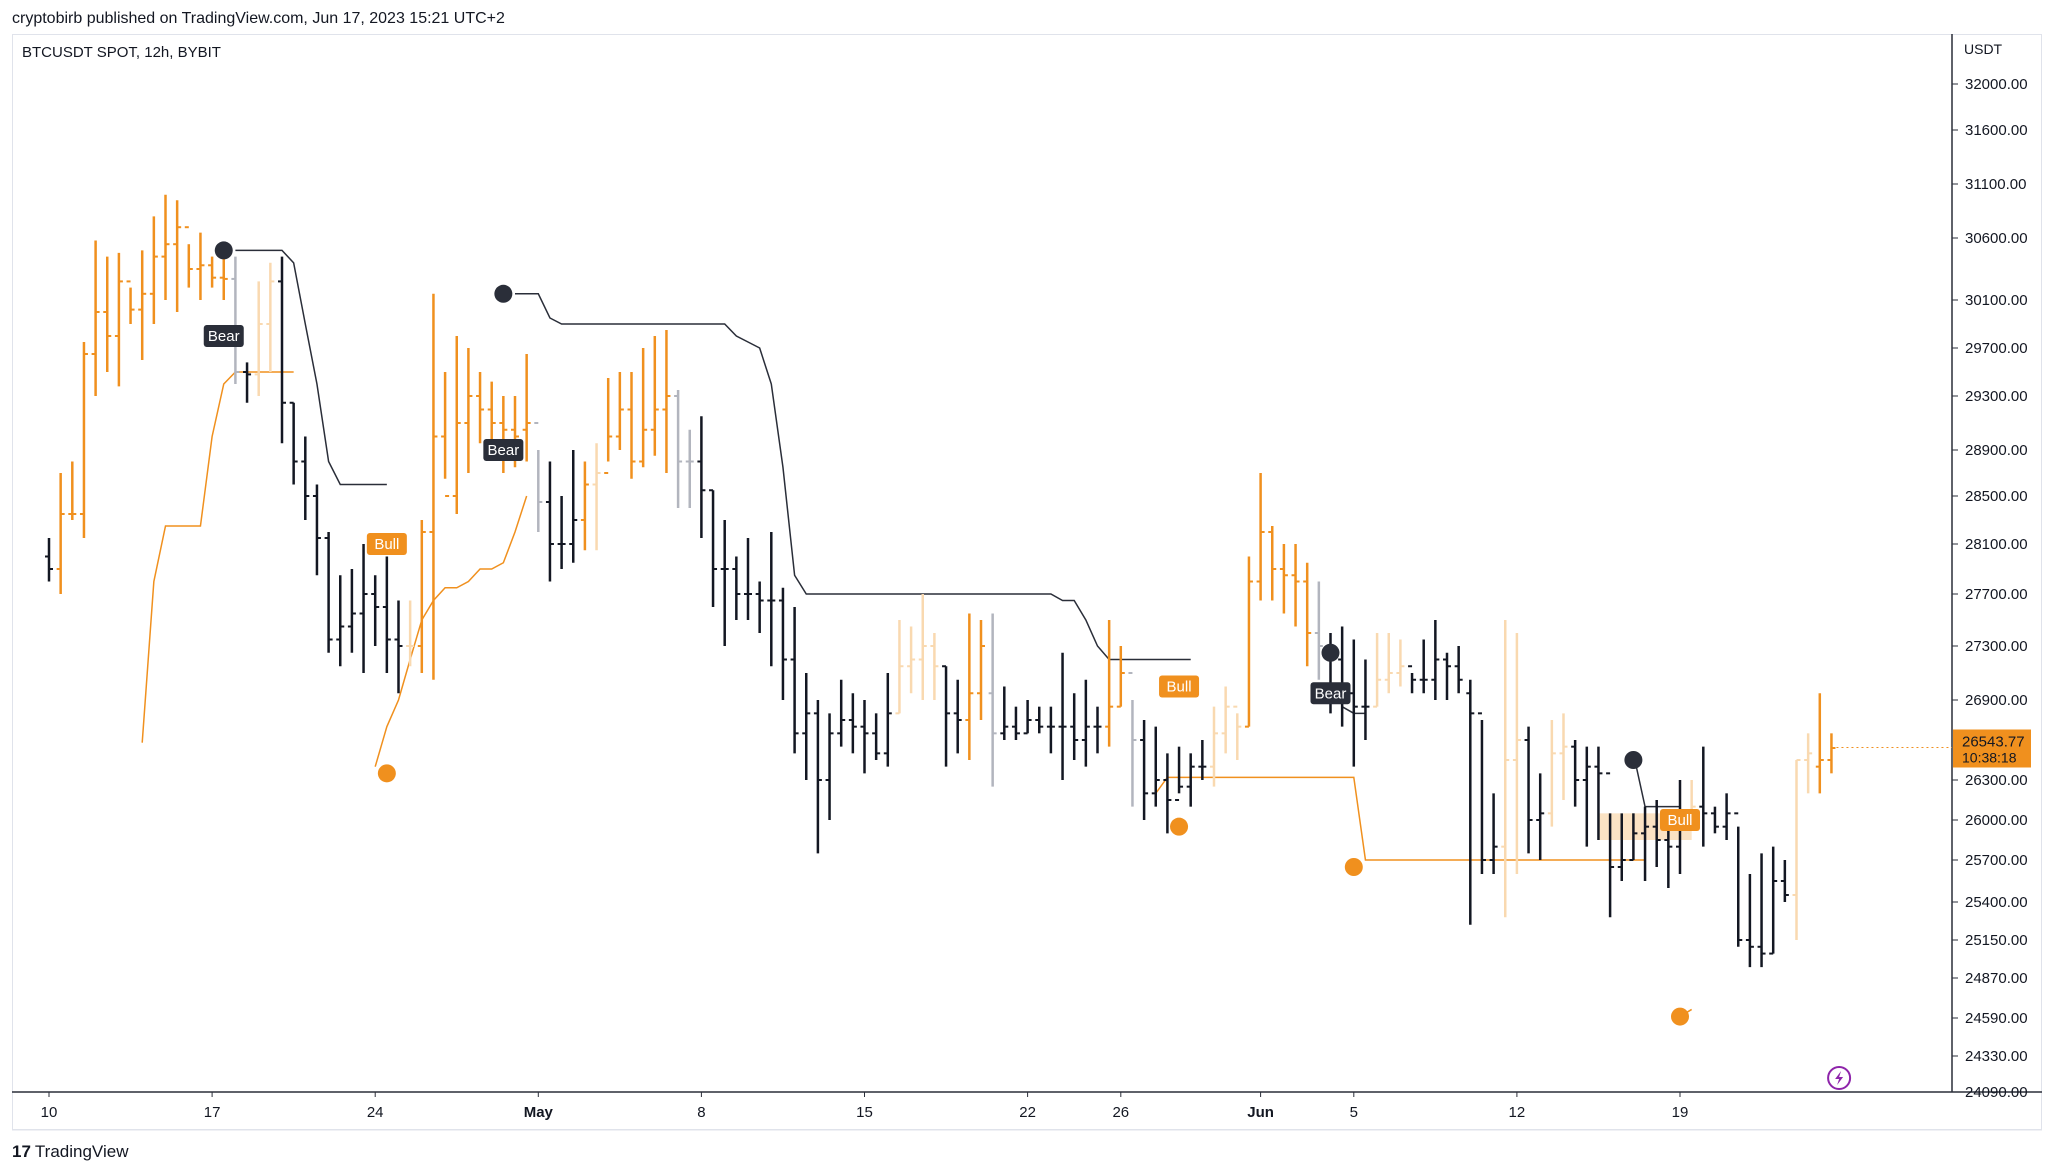 Image resolution: width=2048 pixels, height=1170 pixels. I want to click on bull-signal-dot, so click(1353, 867).